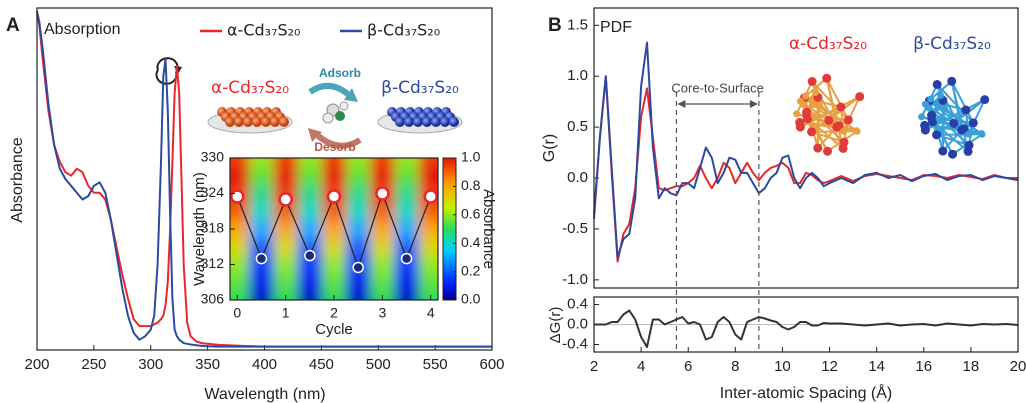  I want to click on colorbar-tick-label: 0.2, so click(471, 270).